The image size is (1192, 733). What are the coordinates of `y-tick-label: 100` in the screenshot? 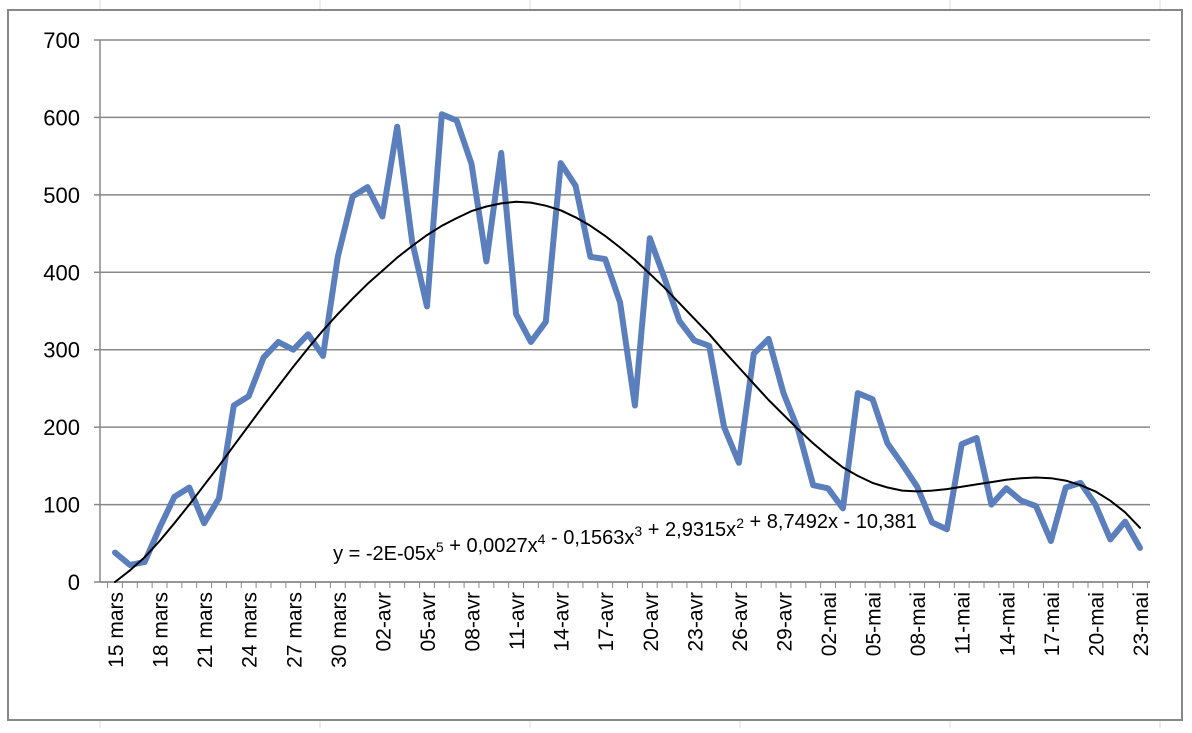 It's located at (61, 505).